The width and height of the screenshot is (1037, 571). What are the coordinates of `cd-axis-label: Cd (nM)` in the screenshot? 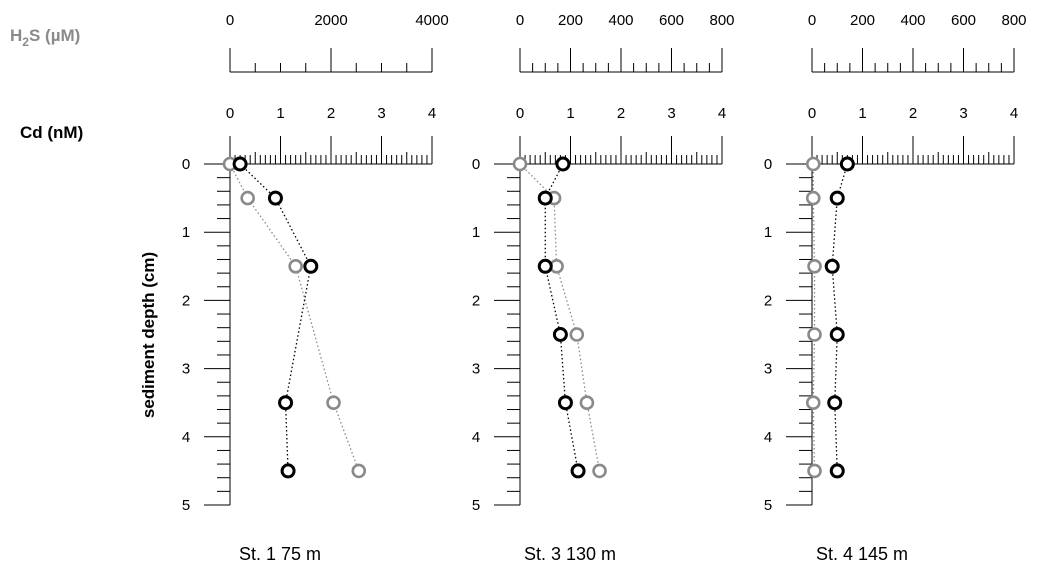 It's located at (51, 132).